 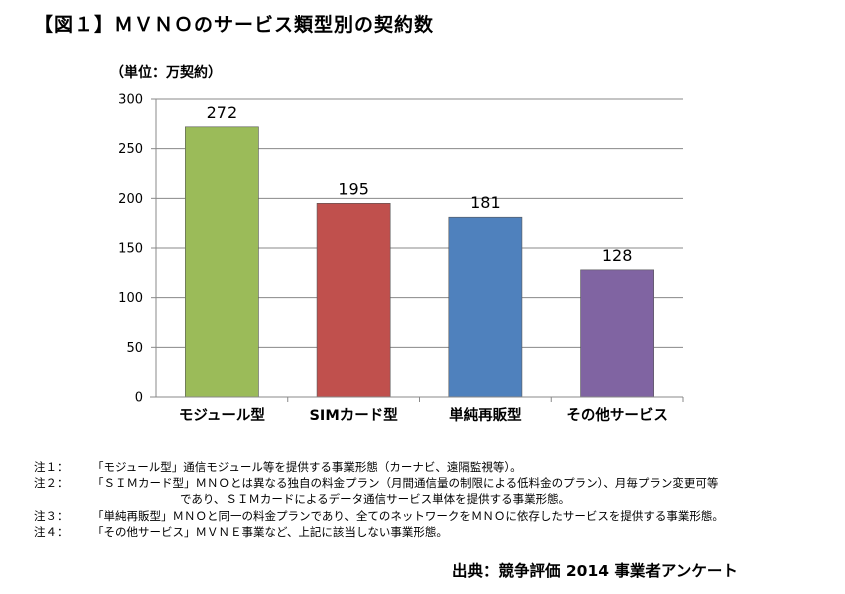 What do you see at coordinates (51, 515) in the screenshot?
I see `footnote-label: 注３：` at bounding box center [51, 515].